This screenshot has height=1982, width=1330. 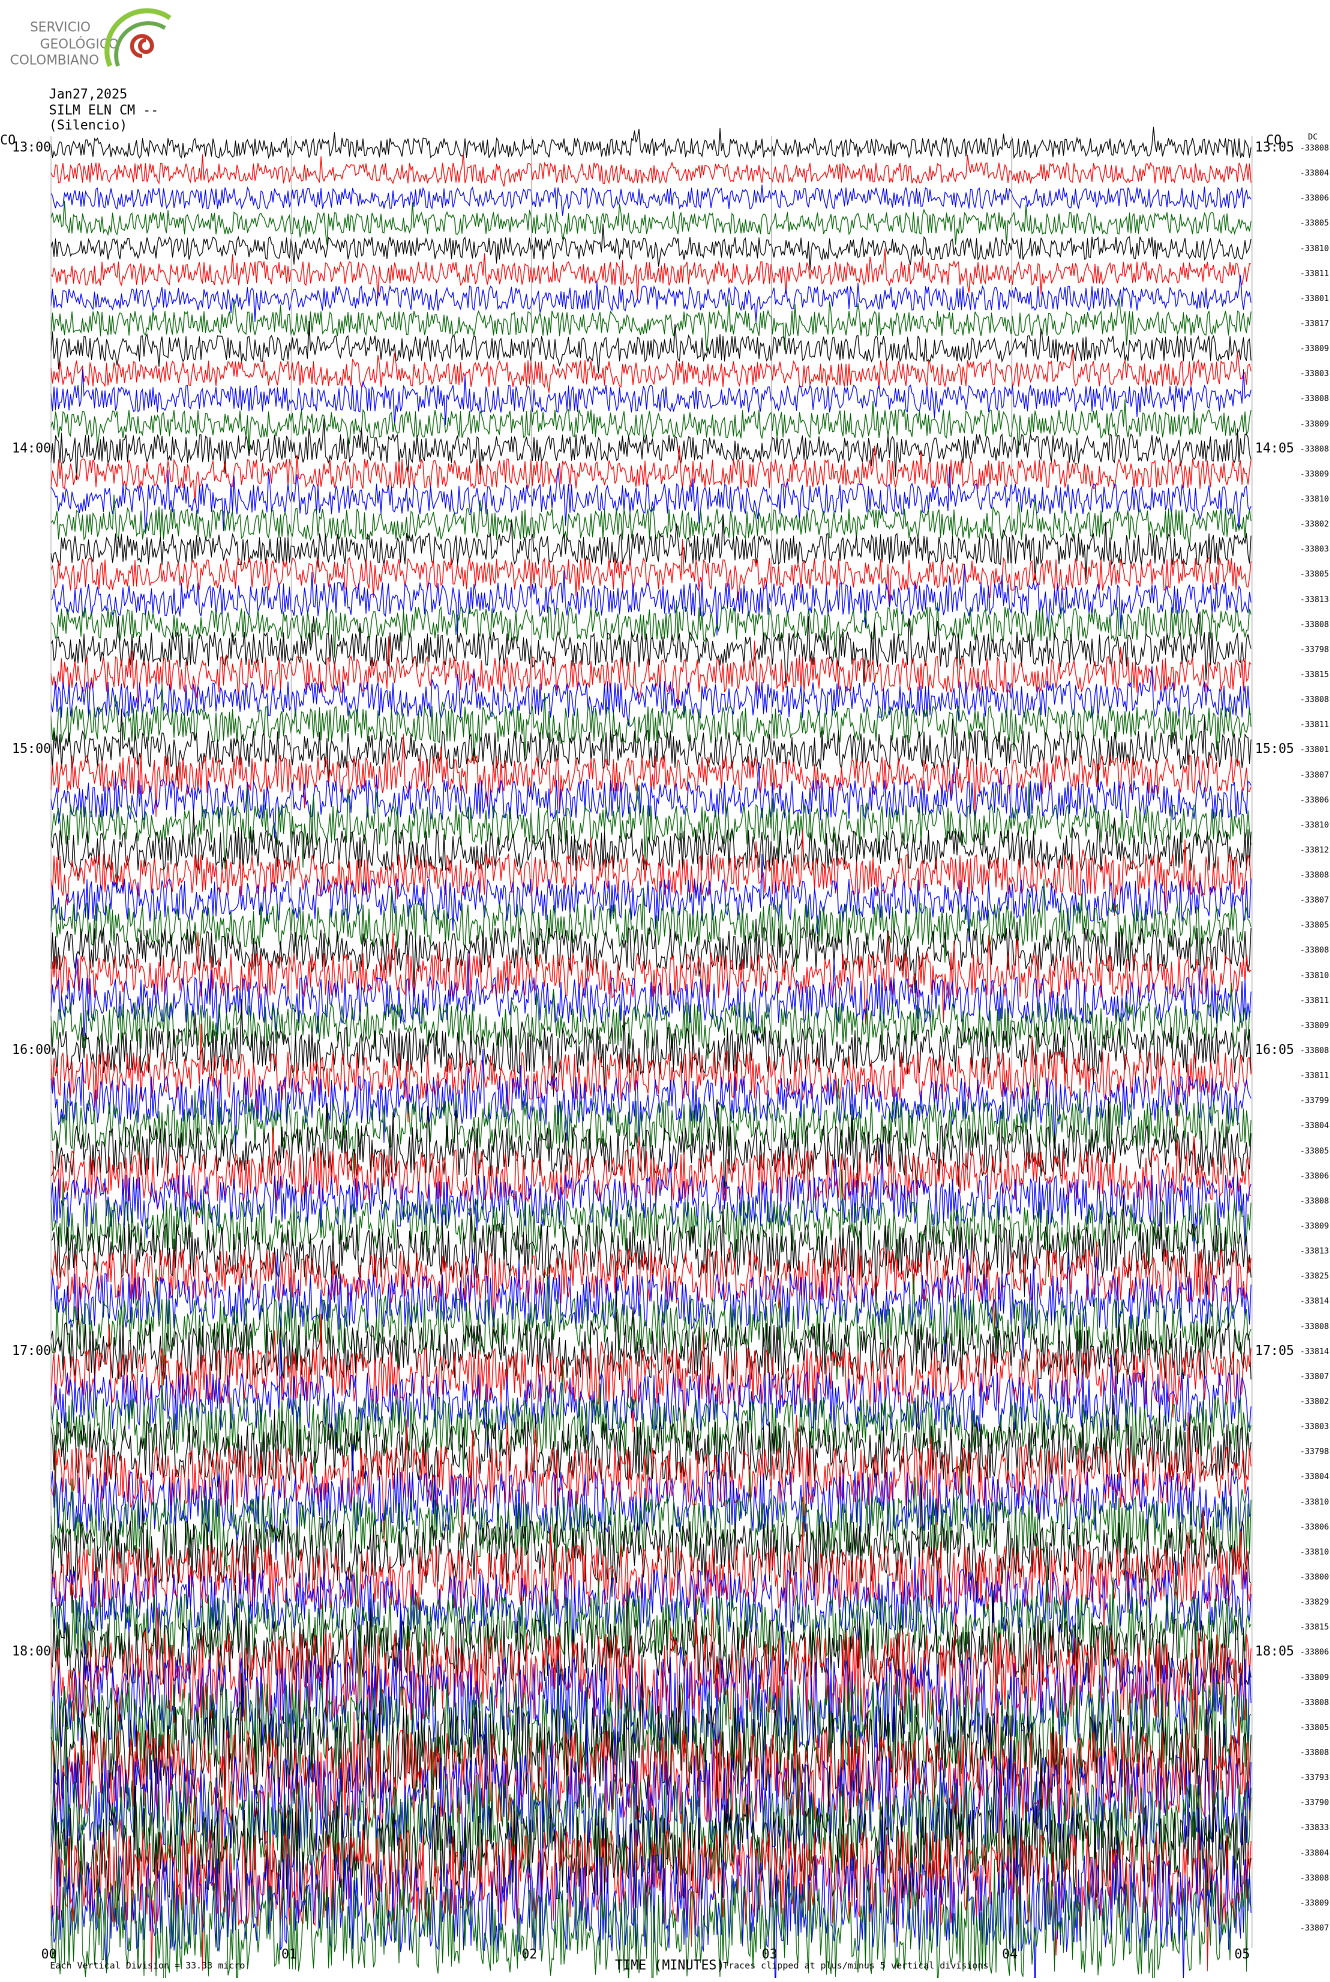 What do you see at coordinates (1314, 323) in the screenshot?
I see `dc-offset: -33817` at bounding box center [1314, 323].